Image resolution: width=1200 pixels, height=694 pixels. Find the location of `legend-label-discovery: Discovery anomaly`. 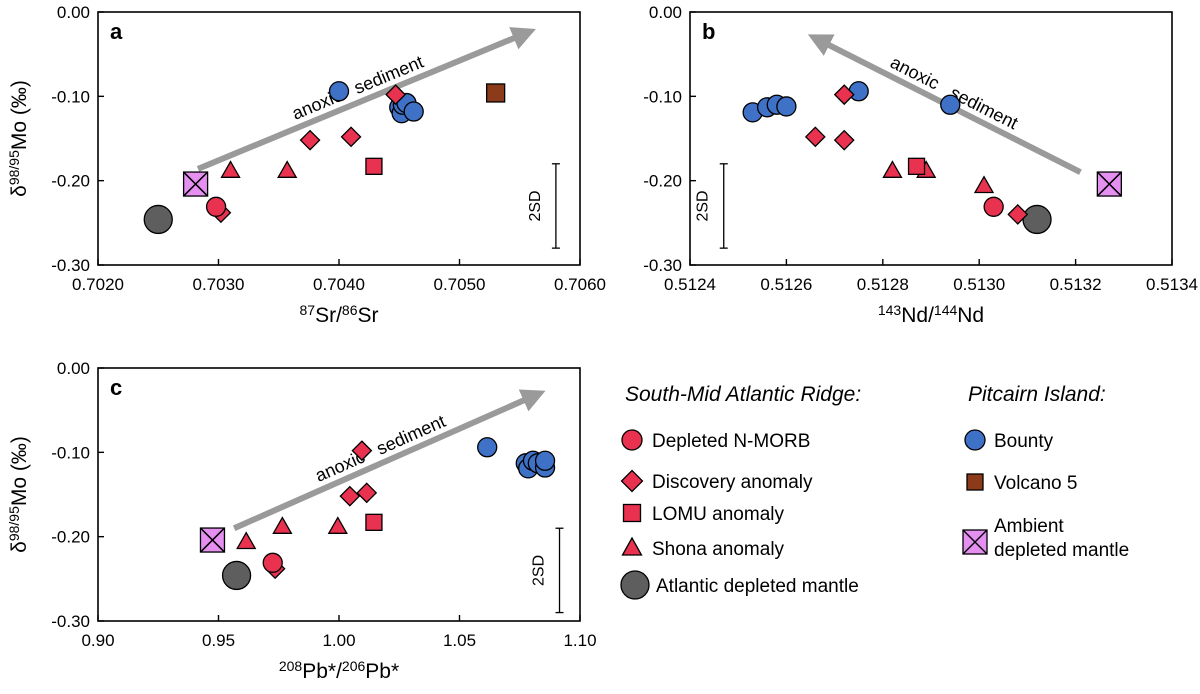

legend-label-discovery: Discovery anomaly is located at coordinates (732, 482).